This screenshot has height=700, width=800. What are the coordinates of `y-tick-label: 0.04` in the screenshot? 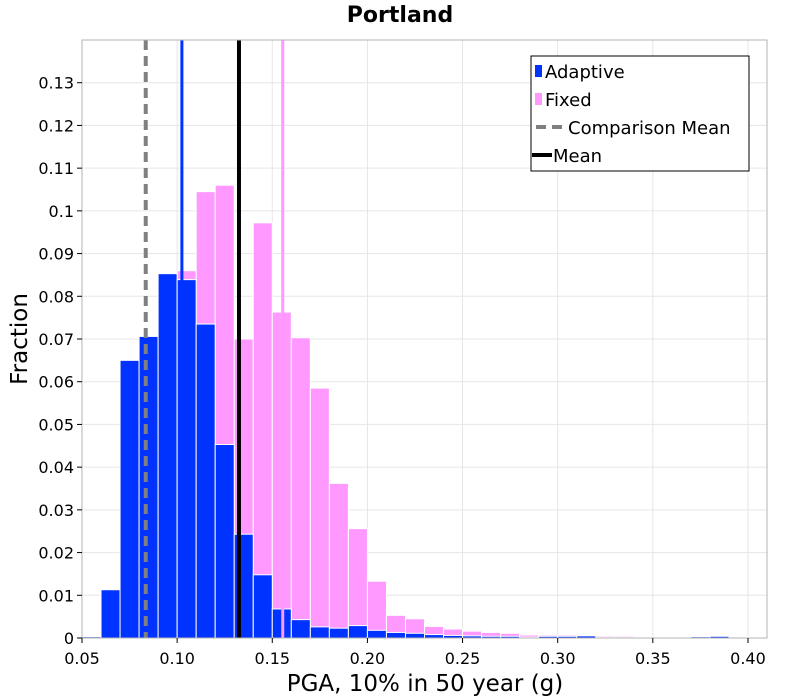 It's located at (56, 467).